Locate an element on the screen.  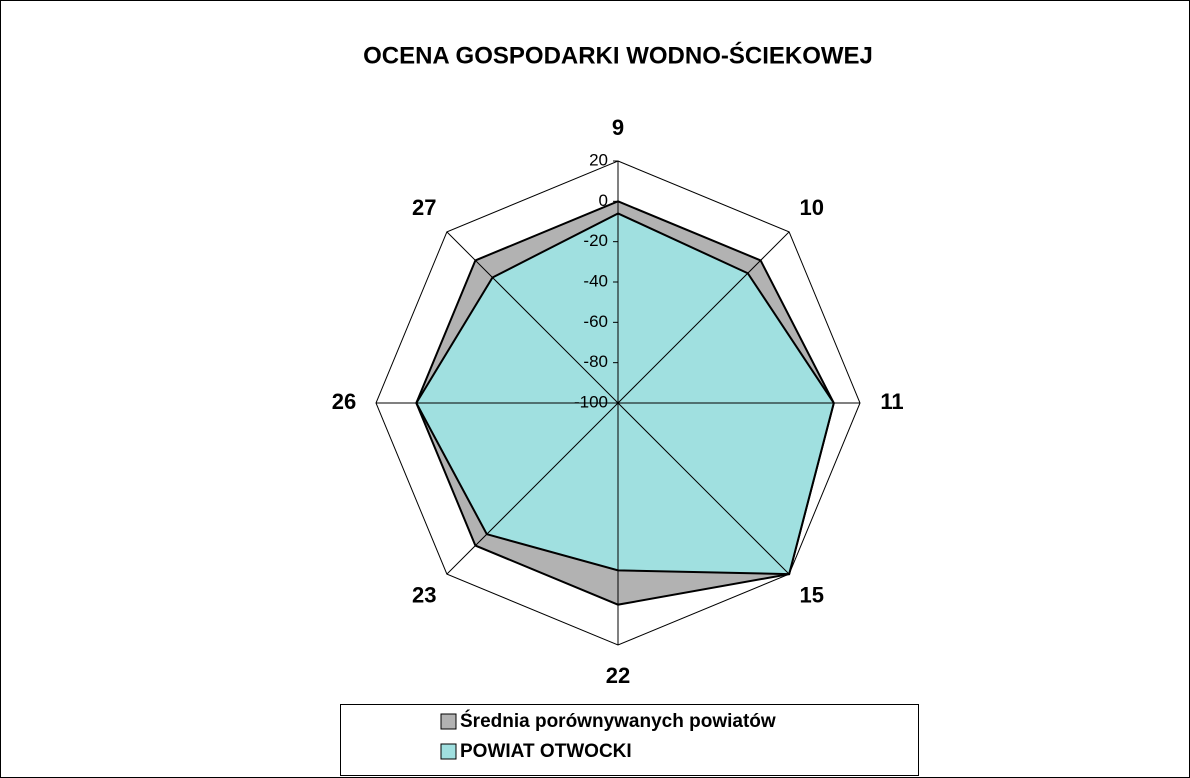
legend-label: POWIAT OTWOCKI is located at coordinates (546, 751).